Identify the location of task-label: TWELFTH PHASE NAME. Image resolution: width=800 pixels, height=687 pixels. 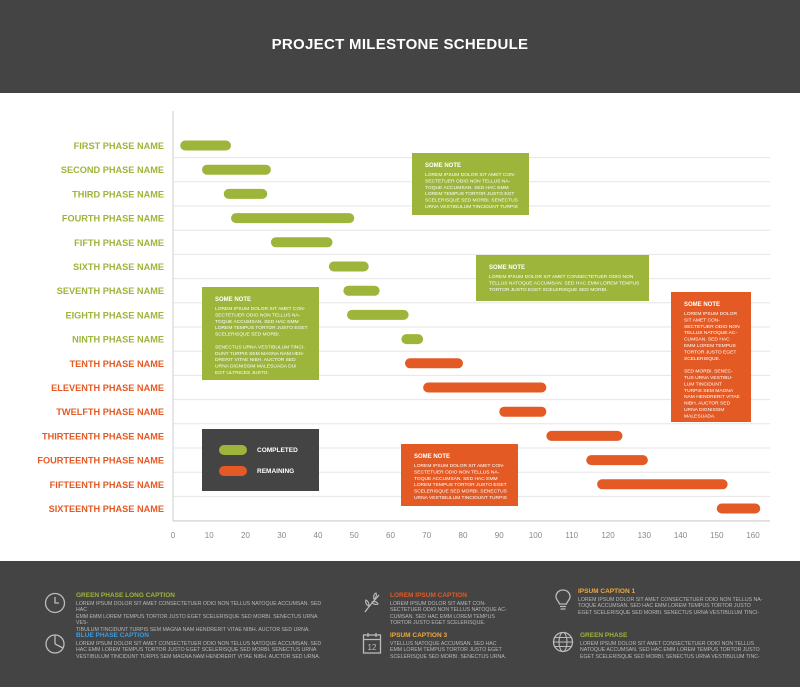
(110, 412).